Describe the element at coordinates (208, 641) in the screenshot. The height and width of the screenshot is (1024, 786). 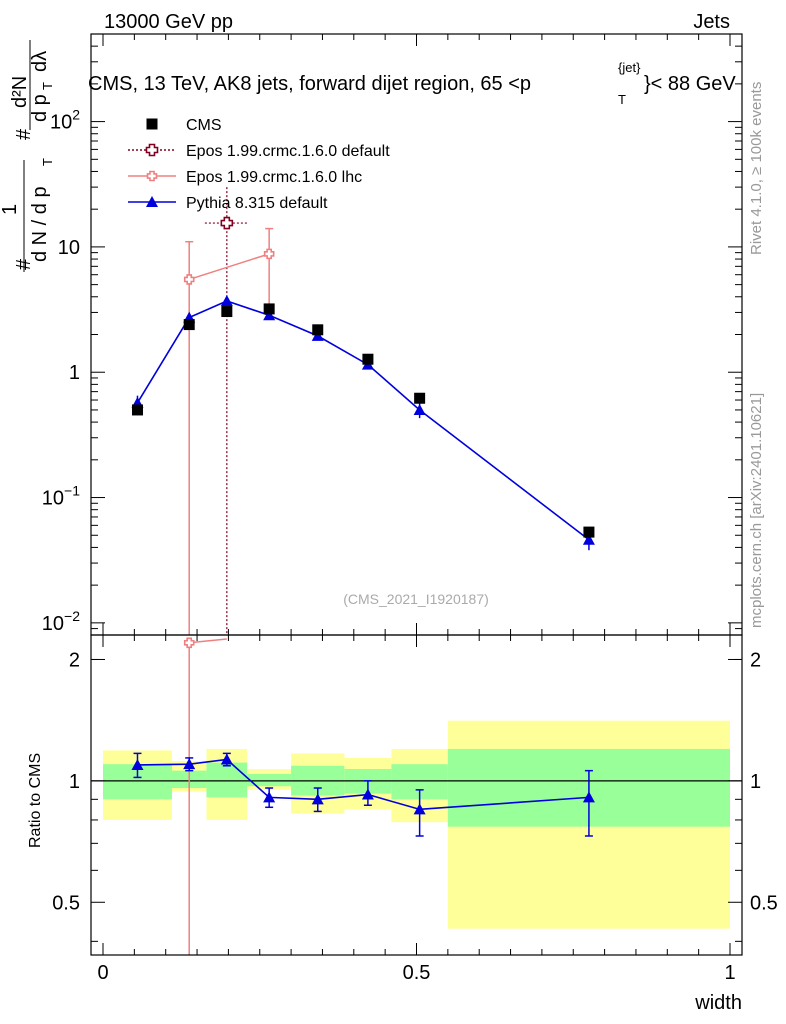
I see `ratio-epos-lhc-line` at that location.